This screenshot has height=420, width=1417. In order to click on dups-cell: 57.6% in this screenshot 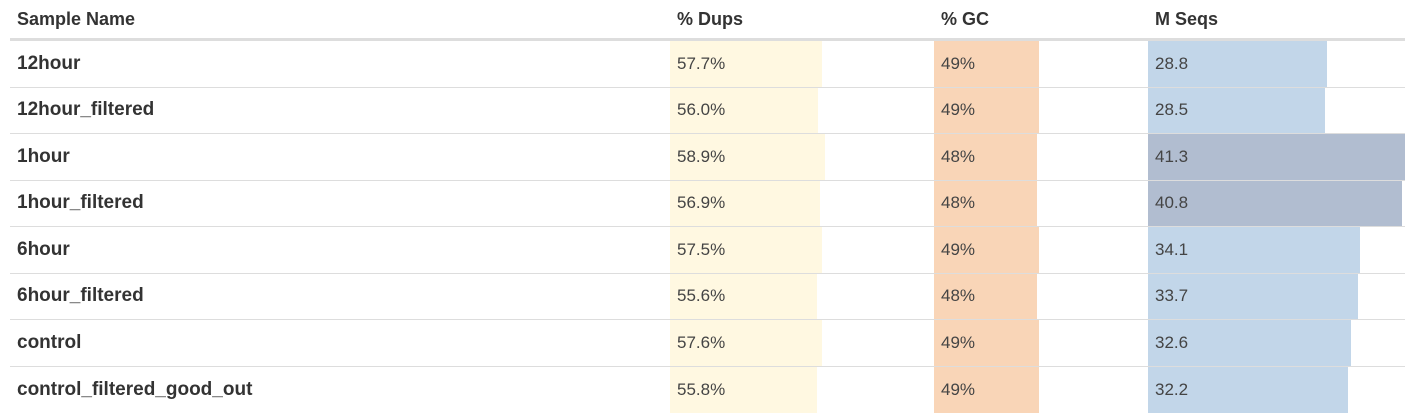, I will do `click(802, 343)`.